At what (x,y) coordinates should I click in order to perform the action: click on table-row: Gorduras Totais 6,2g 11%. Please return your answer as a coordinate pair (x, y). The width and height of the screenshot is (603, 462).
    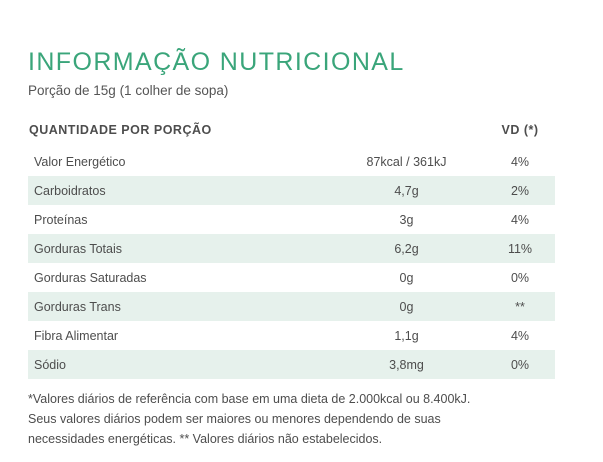
    Looking at the image, I should click on (291, 248).